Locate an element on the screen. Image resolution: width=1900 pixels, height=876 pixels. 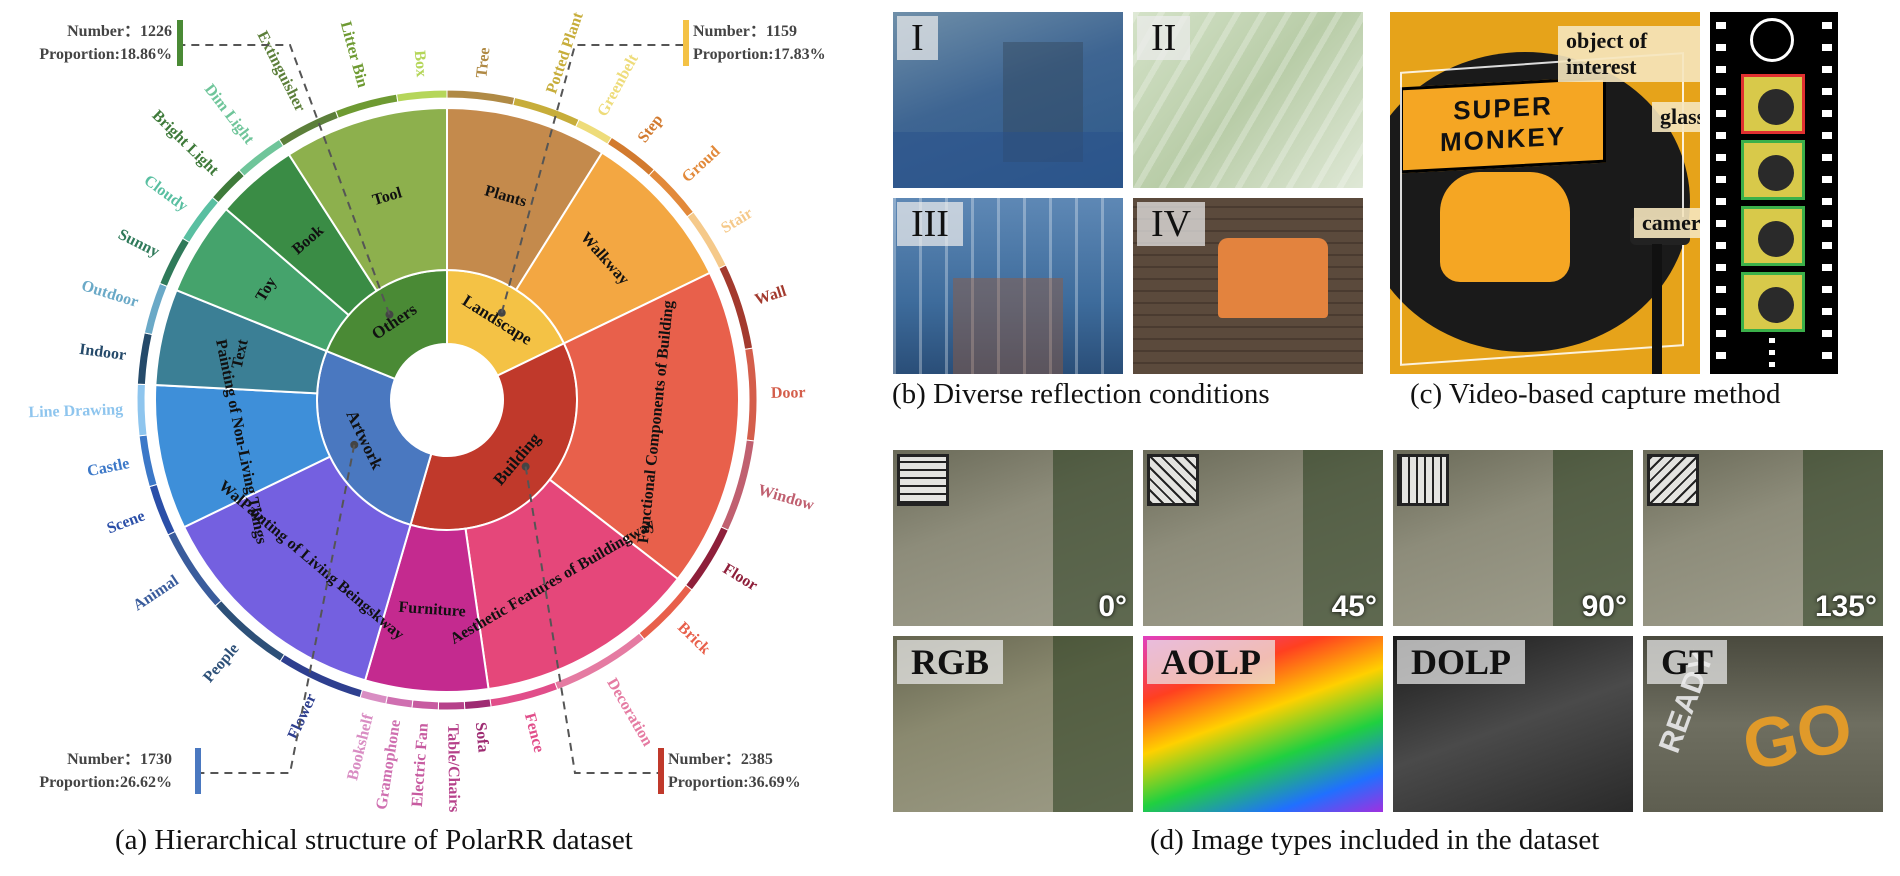
outer-label-tree: Tree is located at coordinates (483, 63).